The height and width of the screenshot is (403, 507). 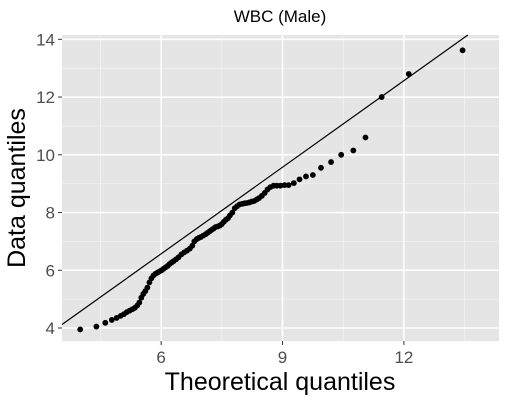 What do you see at coordinates (280, 16) in the screenshot?
I see `chart-title: WBC (Male)` at bounding box center [280, 16].